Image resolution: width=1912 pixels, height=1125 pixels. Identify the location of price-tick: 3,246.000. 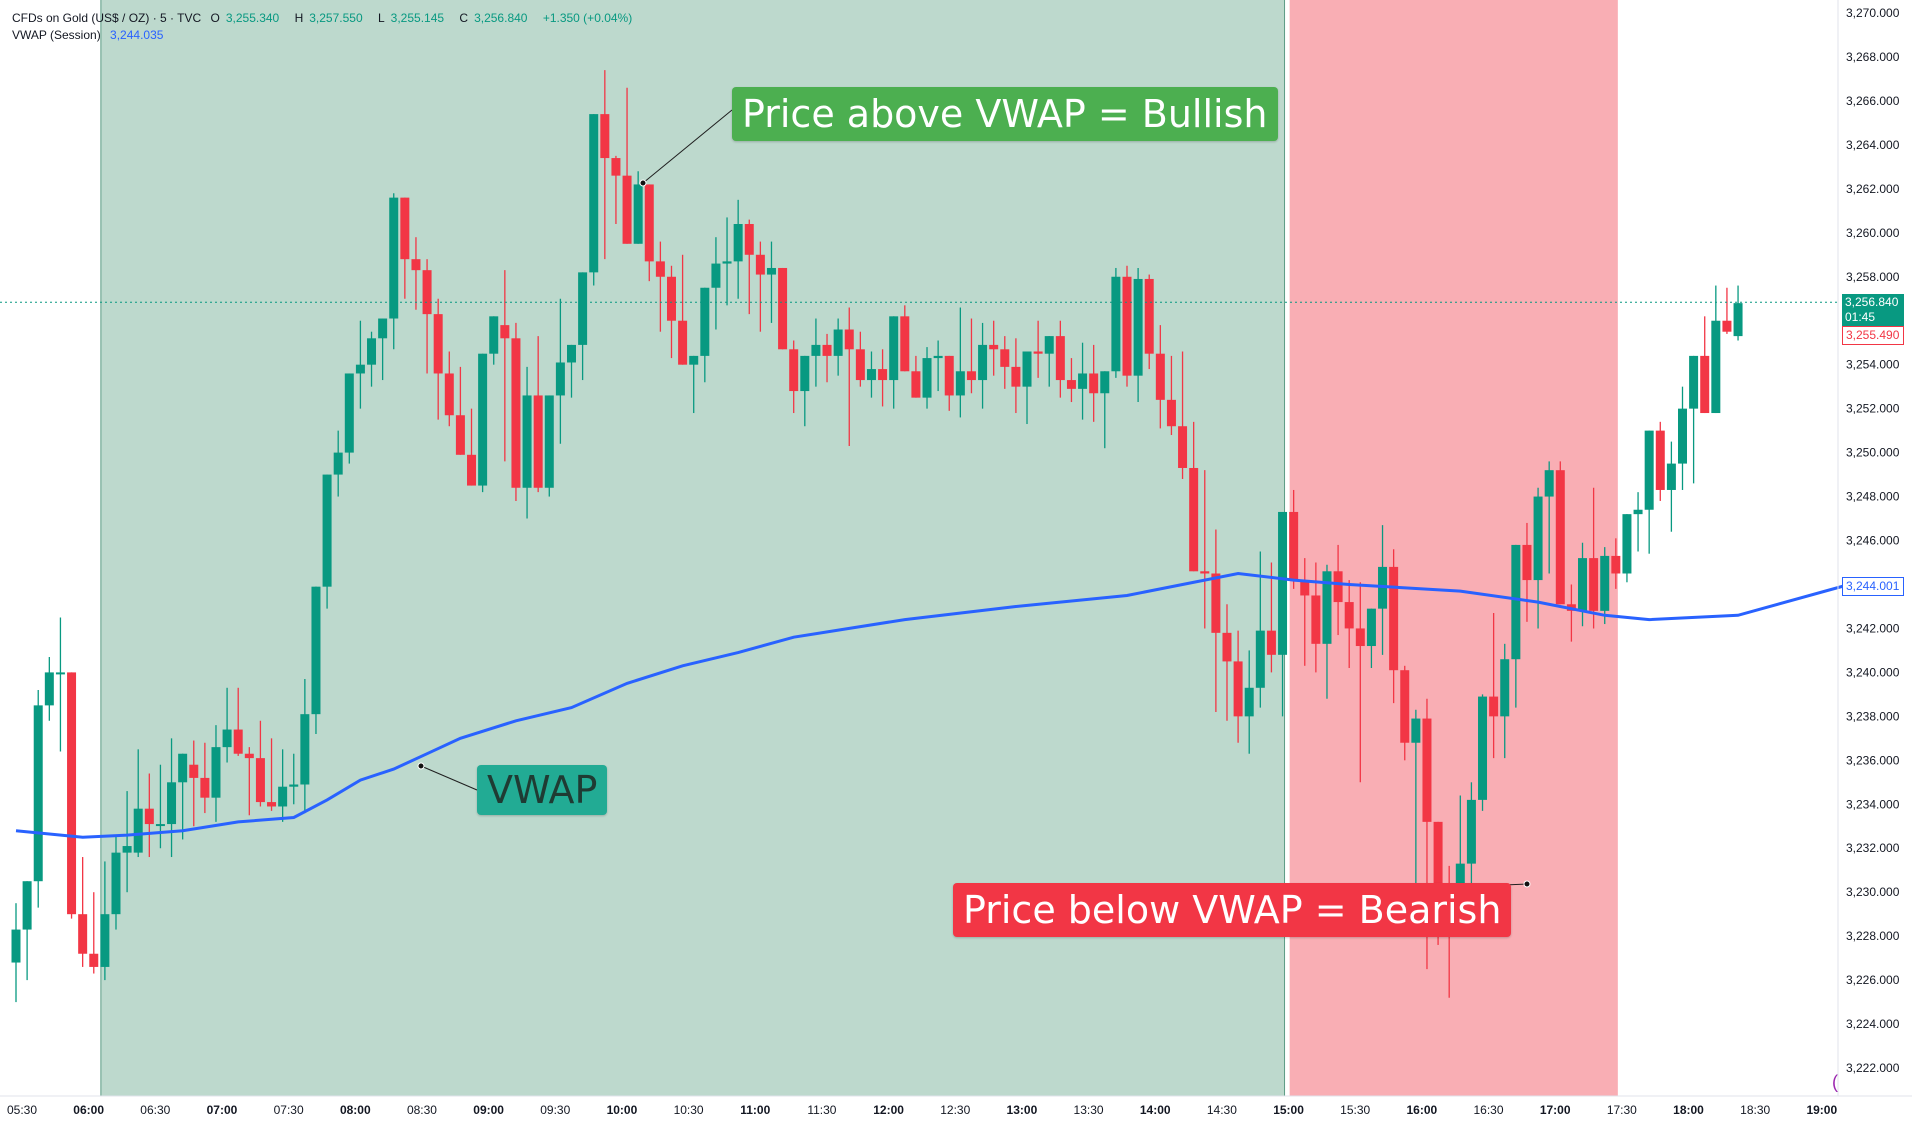
(1873, 541).